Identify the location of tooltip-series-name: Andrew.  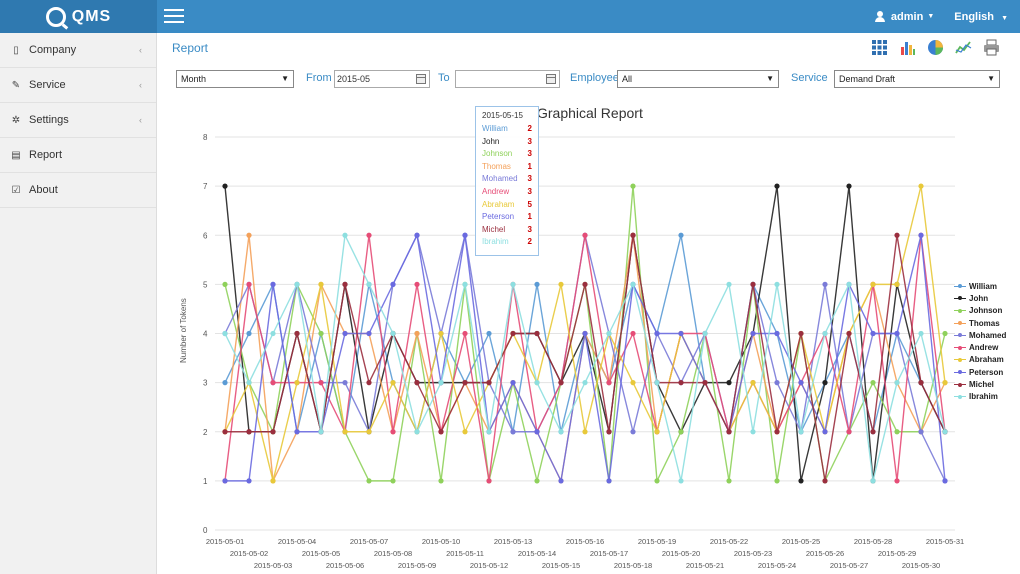
(496, 191).